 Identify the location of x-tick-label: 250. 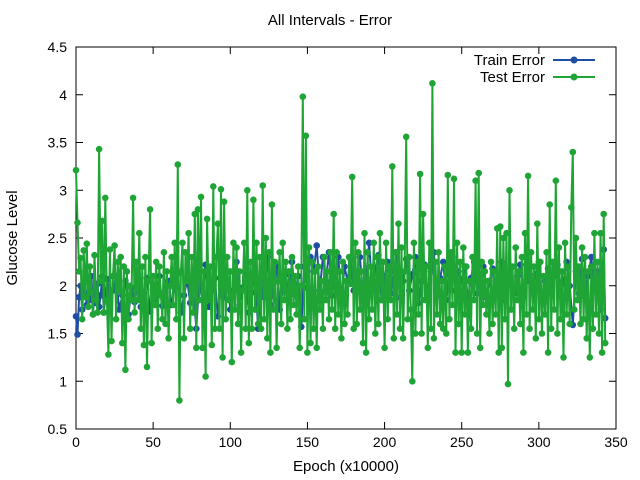
(462, 442).